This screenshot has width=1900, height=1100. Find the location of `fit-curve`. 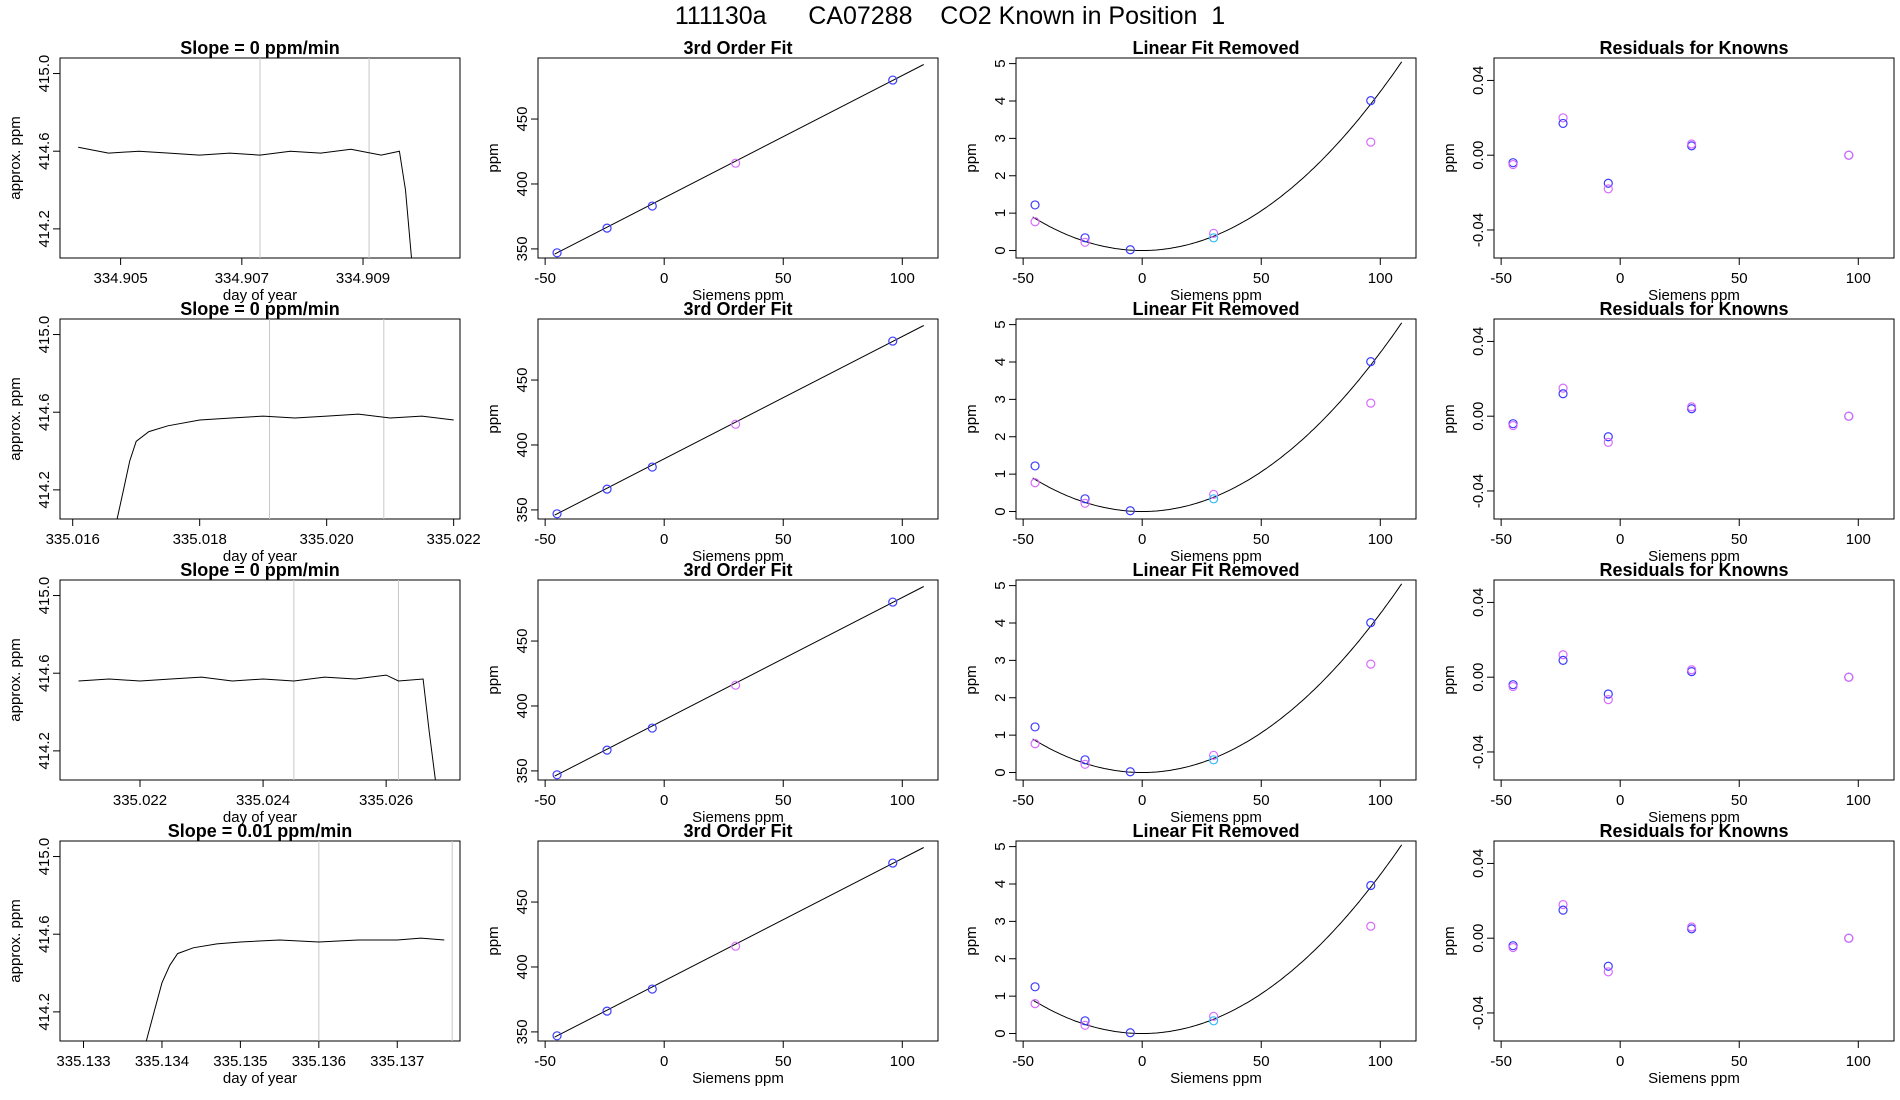

fit-curve is located at coordinates (1217, 939).